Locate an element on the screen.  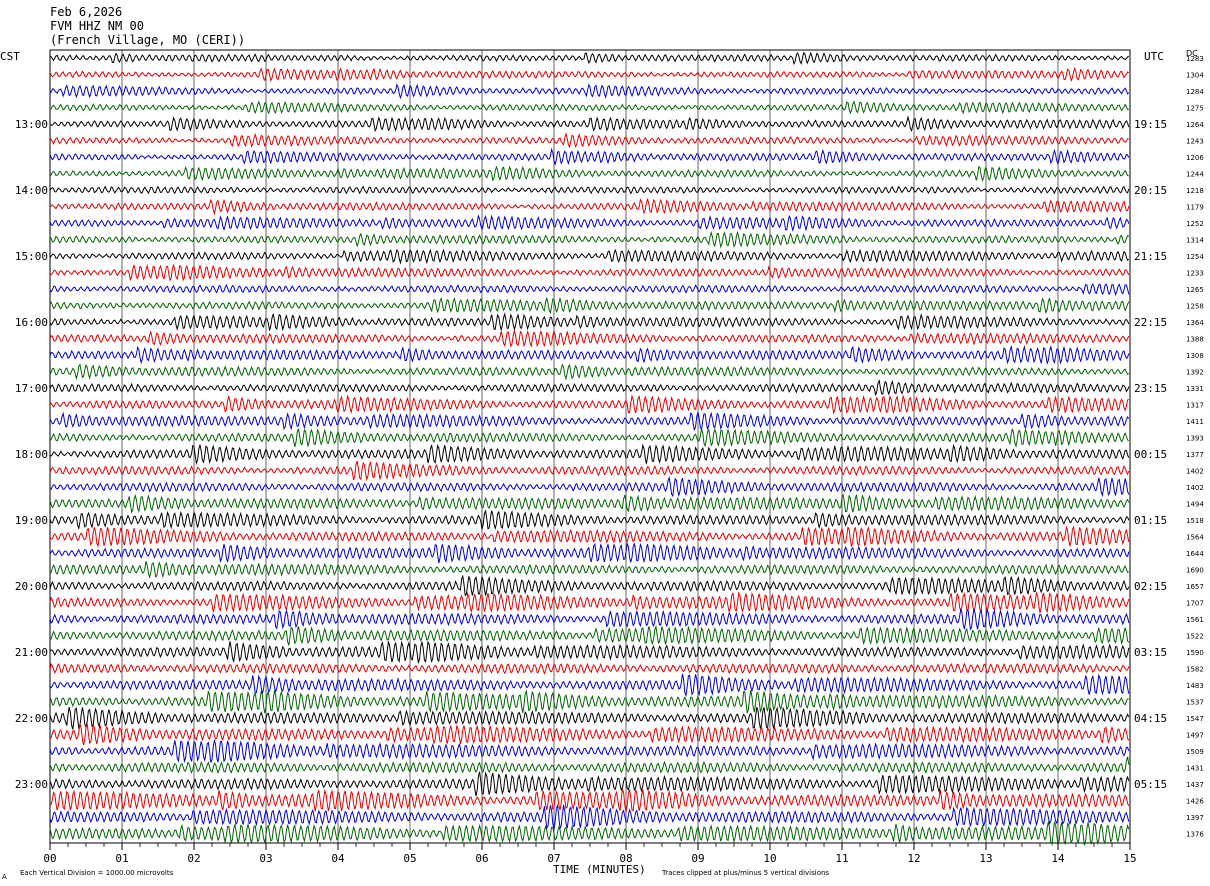
x-tick-label: 10 is located at coordinates (769, 858).